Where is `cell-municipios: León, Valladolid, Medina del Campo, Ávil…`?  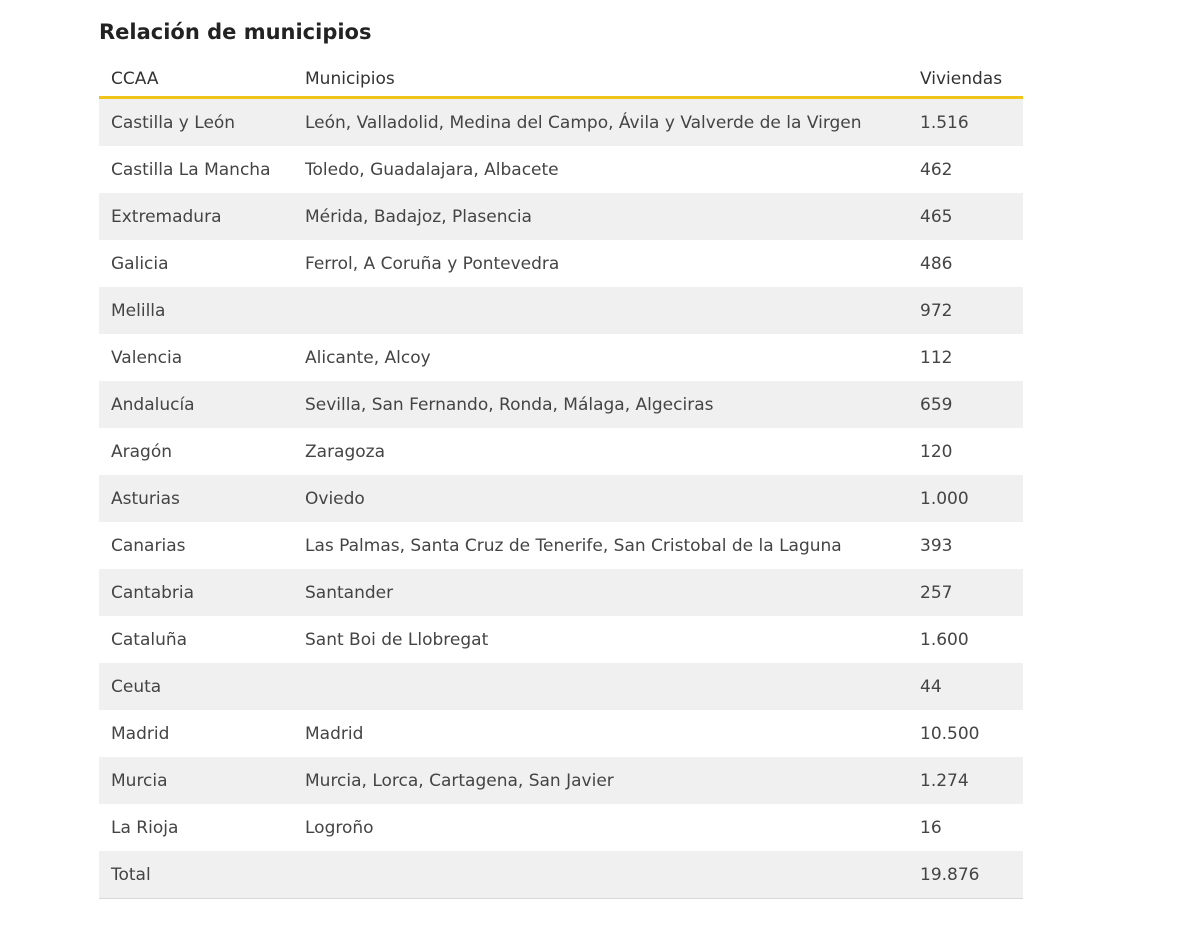
cell-municipios: León, Valladolid, Medina del Campo, Ávil… is located at coordinates (600, 121).